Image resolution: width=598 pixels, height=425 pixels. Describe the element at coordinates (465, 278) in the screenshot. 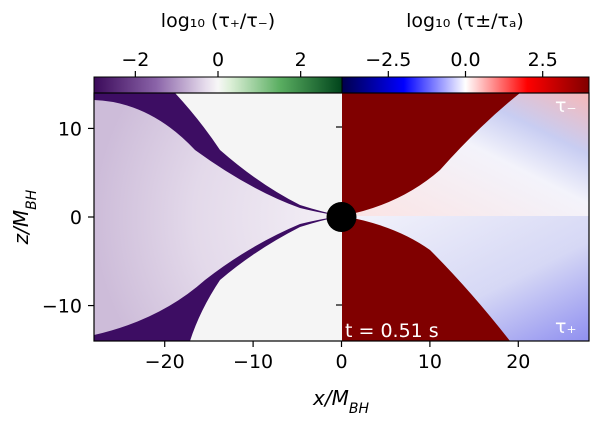

I see `right-panel-lower-cone` at that location.